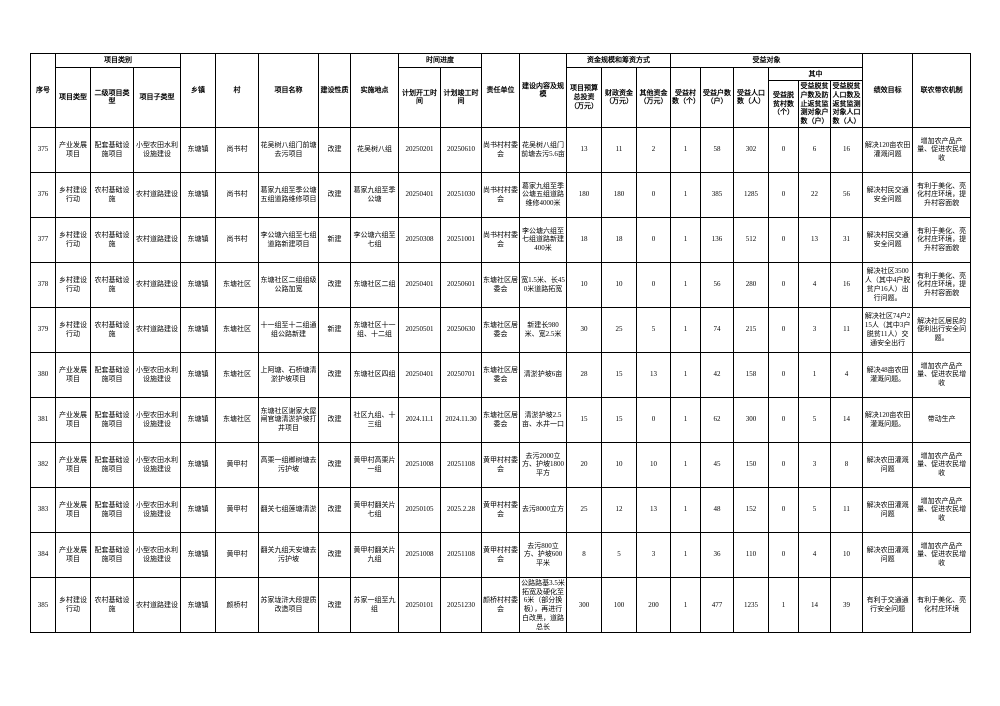 The height and width of the screenshot is (706, 1000). I want to click on col-header-poverty-villages: 受益脱贫村数（个）, so click(784, 104).